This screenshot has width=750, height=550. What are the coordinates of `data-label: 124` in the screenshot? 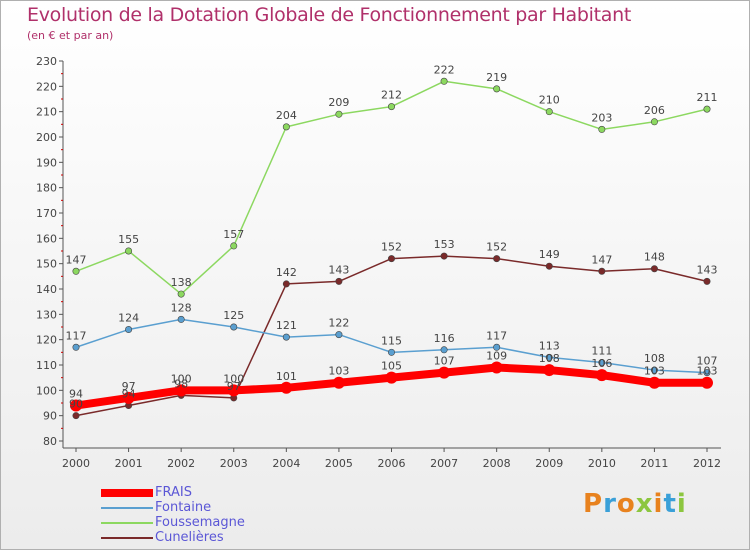 It's located at (128, 318).